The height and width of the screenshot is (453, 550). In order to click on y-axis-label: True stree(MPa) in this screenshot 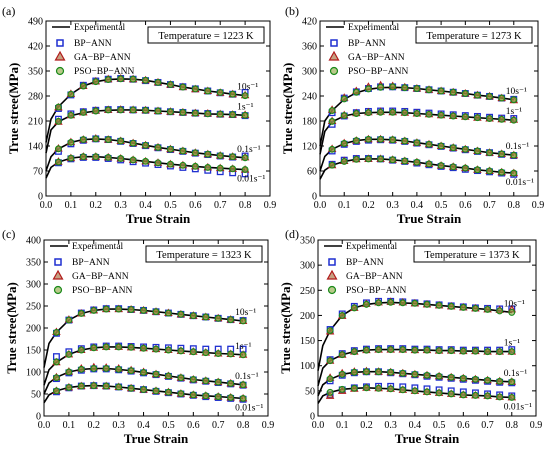, I will do `click(13, 109)`.